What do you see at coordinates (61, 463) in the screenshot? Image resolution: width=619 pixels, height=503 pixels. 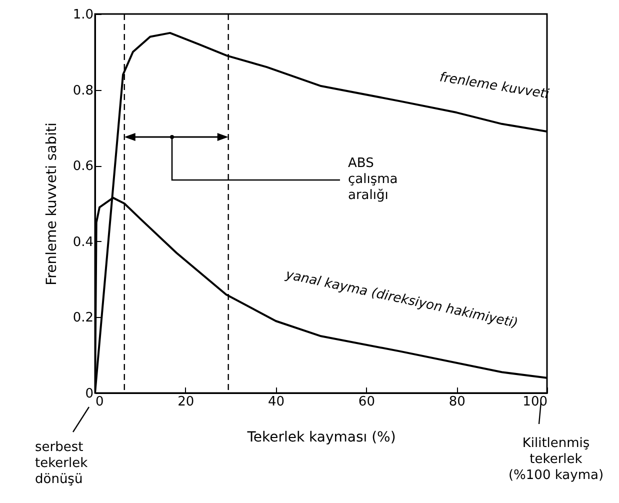 I see `text: serbest tekerlek dönüşü` at bounding box center [61, 463].